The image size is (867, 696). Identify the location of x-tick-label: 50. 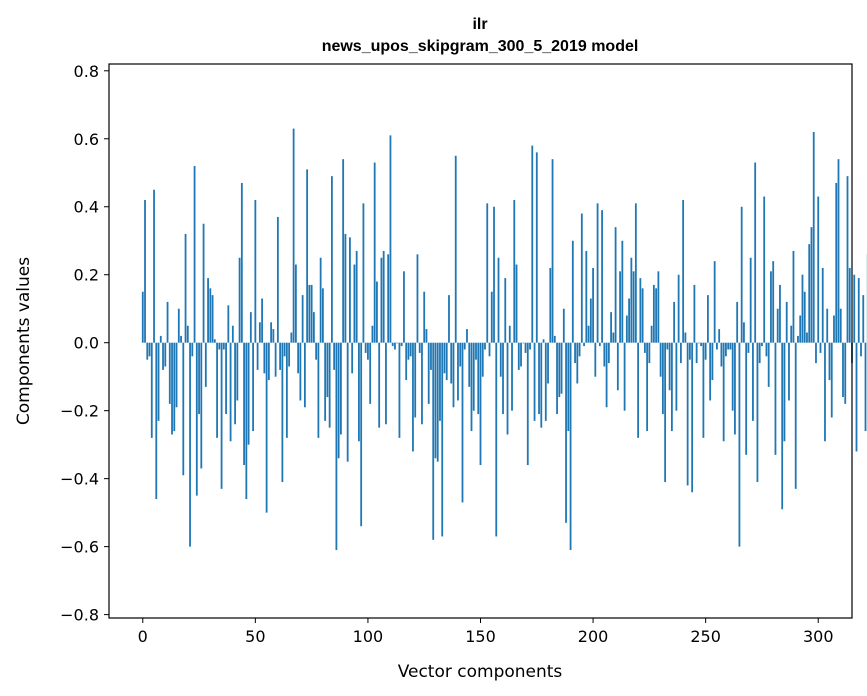
(255, 636).